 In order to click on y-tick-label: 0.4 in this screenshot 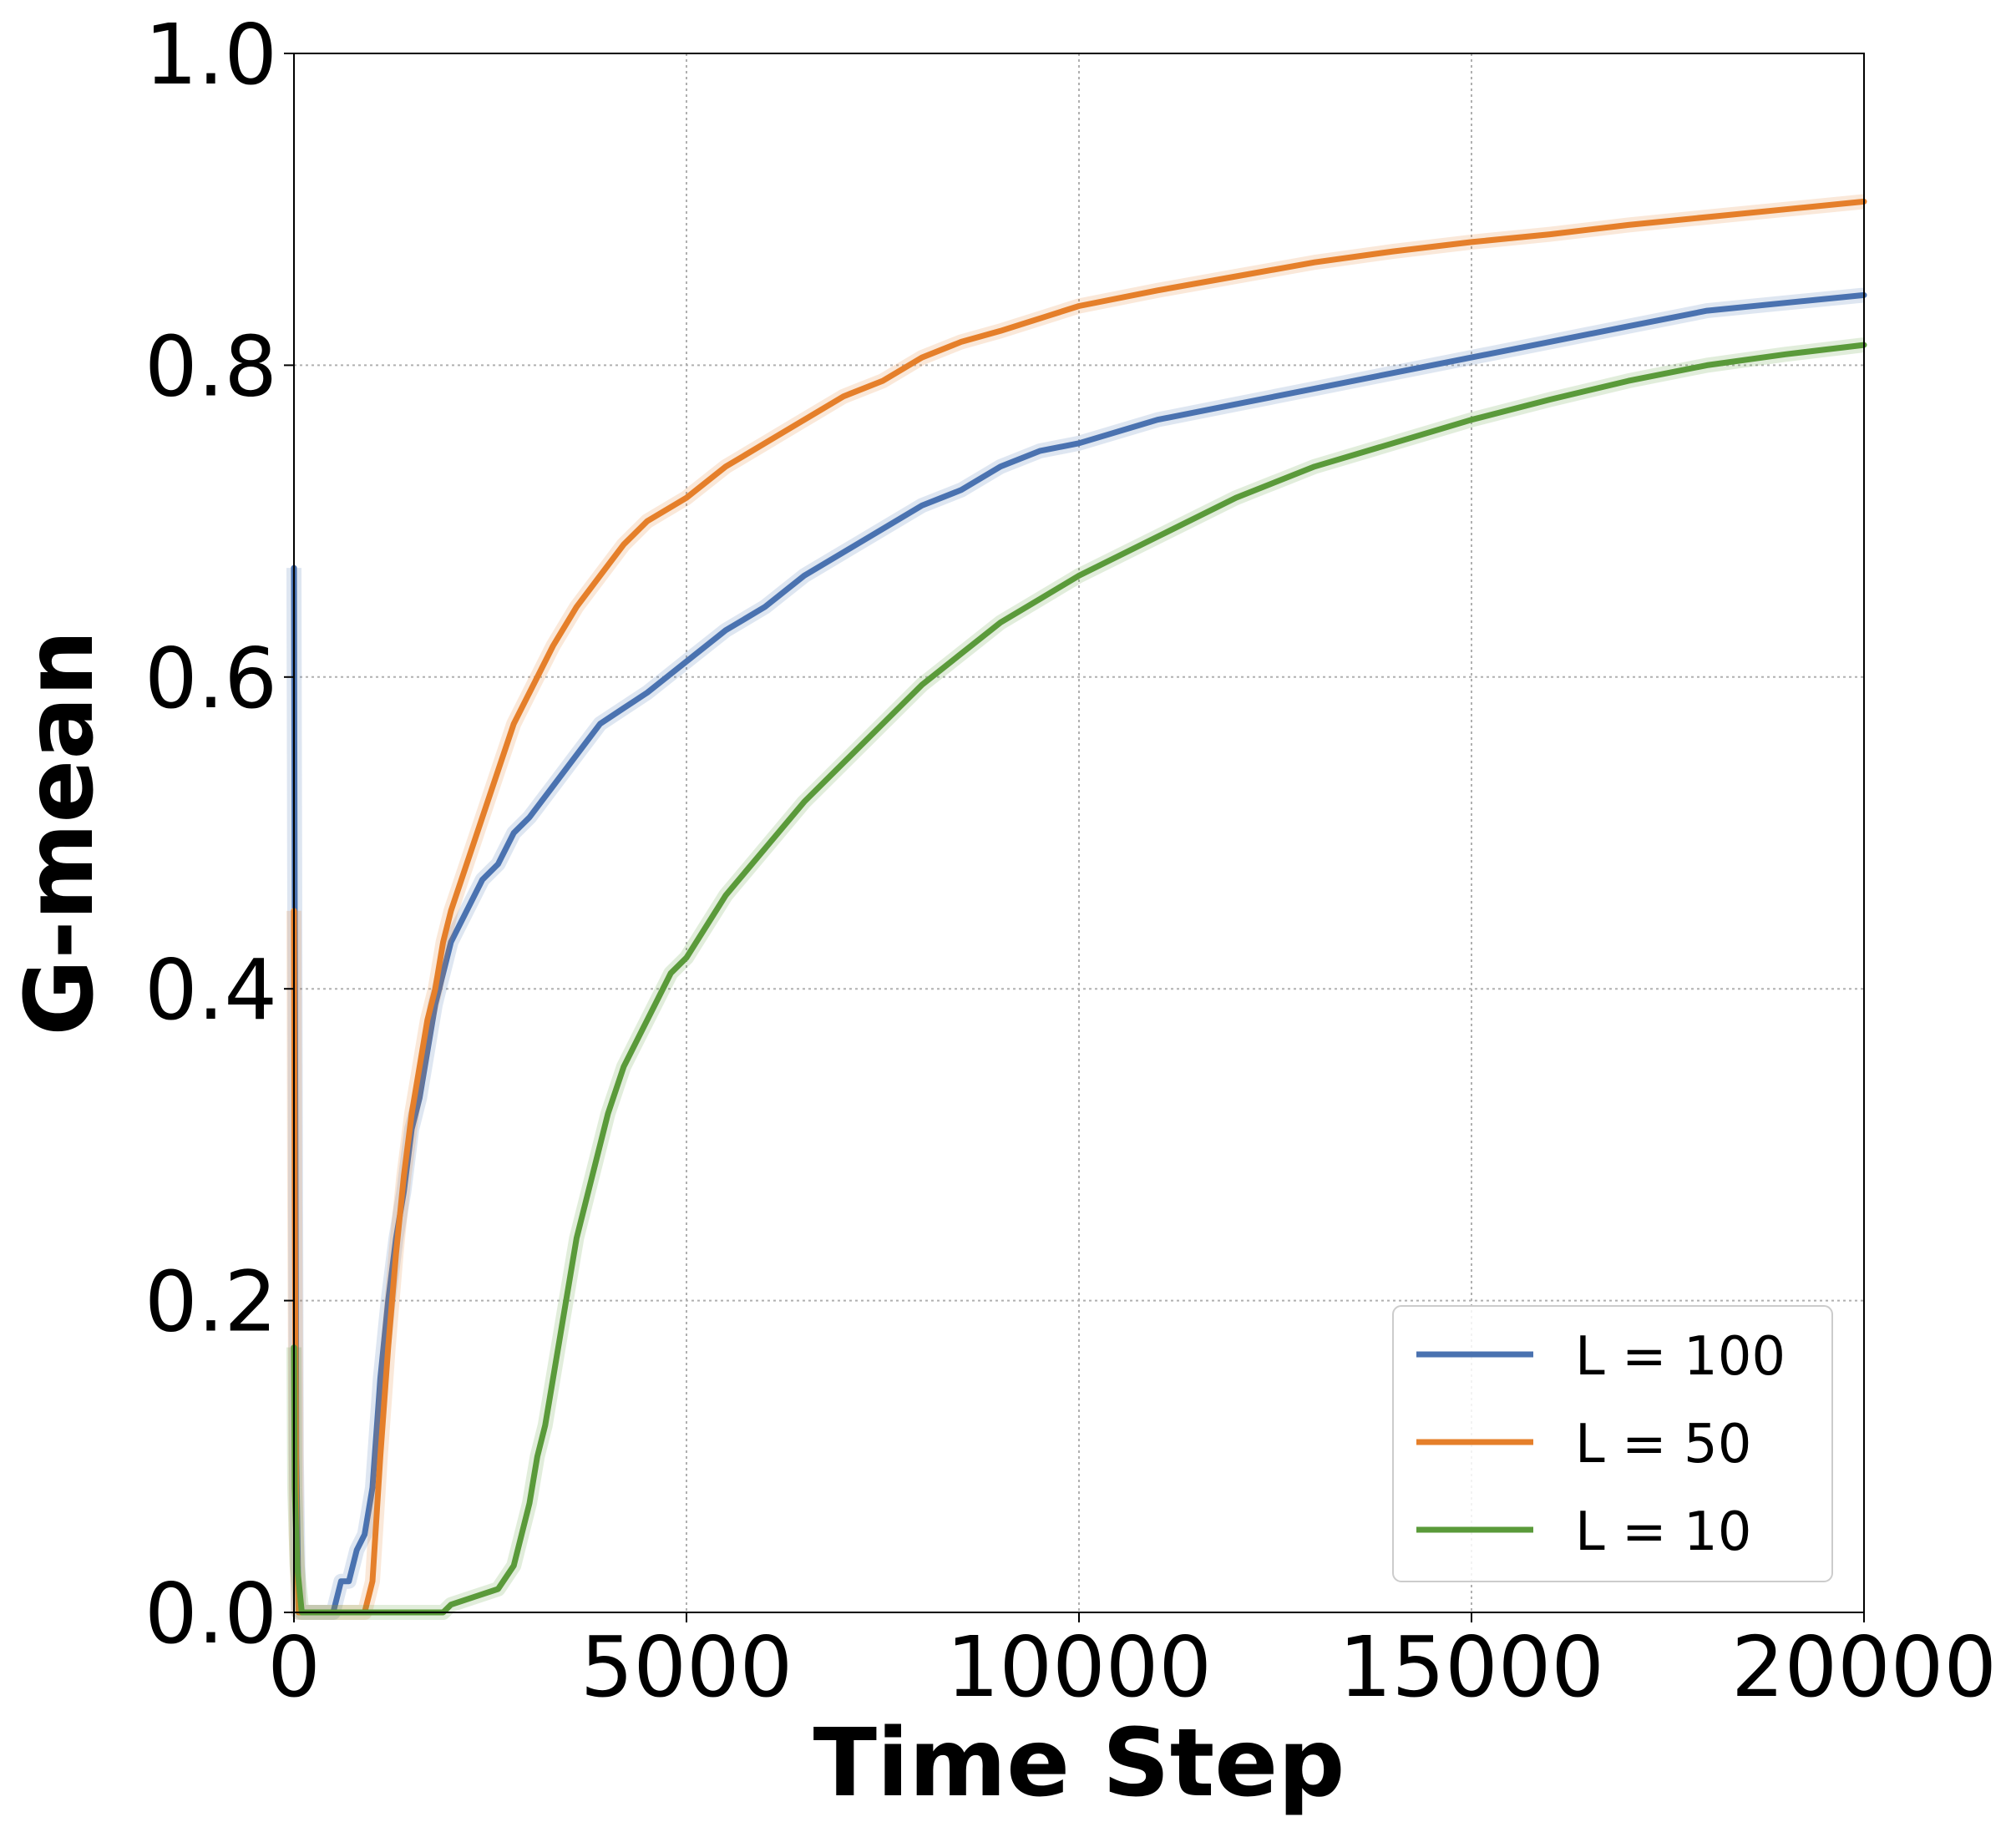, I will do `click(210, 990)`.